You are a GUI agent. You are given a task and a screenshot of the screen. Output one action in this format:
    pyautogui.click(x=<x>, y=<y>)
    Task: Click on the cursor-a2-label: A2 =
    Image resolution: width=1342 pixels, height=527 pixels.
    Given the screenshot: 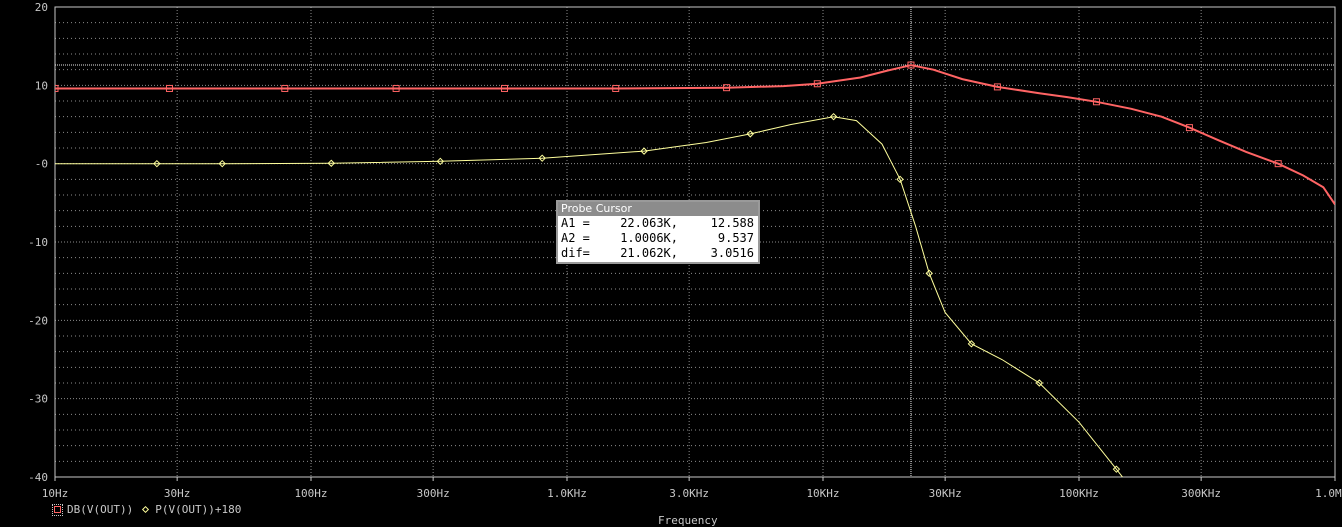 What is the action you would take?
    pyautogui.click(x=575, y=238)
    